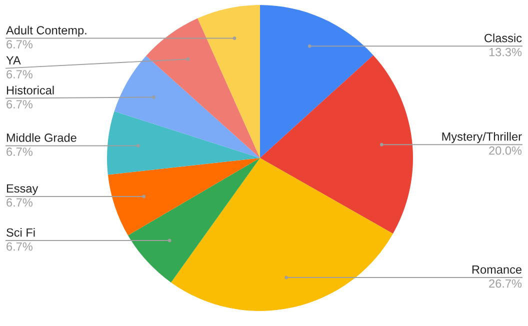 The width and height of the screenshot is (528, 326). I want to click on slice-label: Classic, so click(503, 38).